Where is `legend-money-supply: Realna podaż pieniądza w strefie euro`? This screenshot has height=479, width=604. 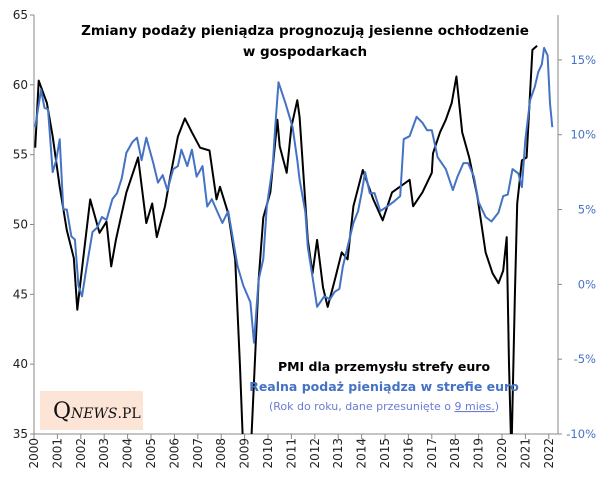
legend-money-supply: Realna podaż pieniądza w strefie euro is located at coordinates (384, 386).